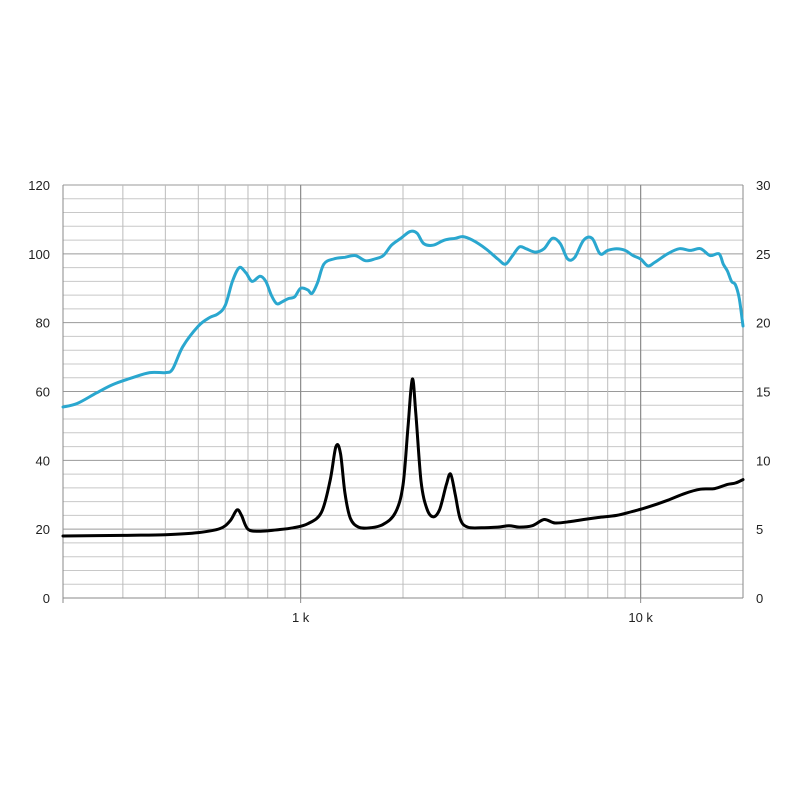 This screenshot has width=800, height=805. I want to click on left-y-tick-label: 60, so click(43, 392).